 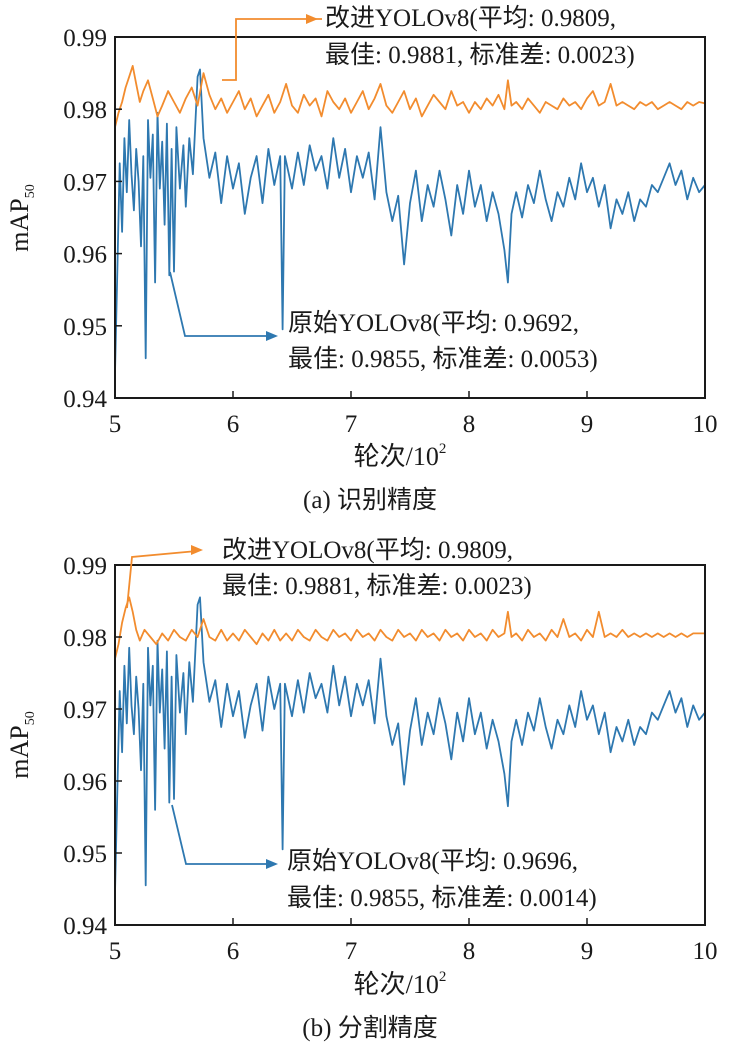 What do you see at coordinates (443, 359) in the screenshot?
I see `annotation-text-original: 最佳: 0.9855, 标准差: 0.0053)` at bounding box center [443, 359].